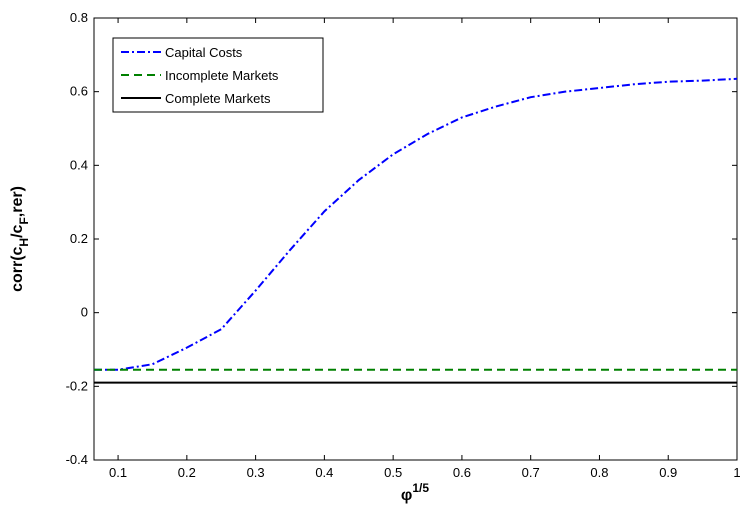 This screenshot has height=517, width=744. I want to click on x-axis-label: φ1/5, so click(415, 492).